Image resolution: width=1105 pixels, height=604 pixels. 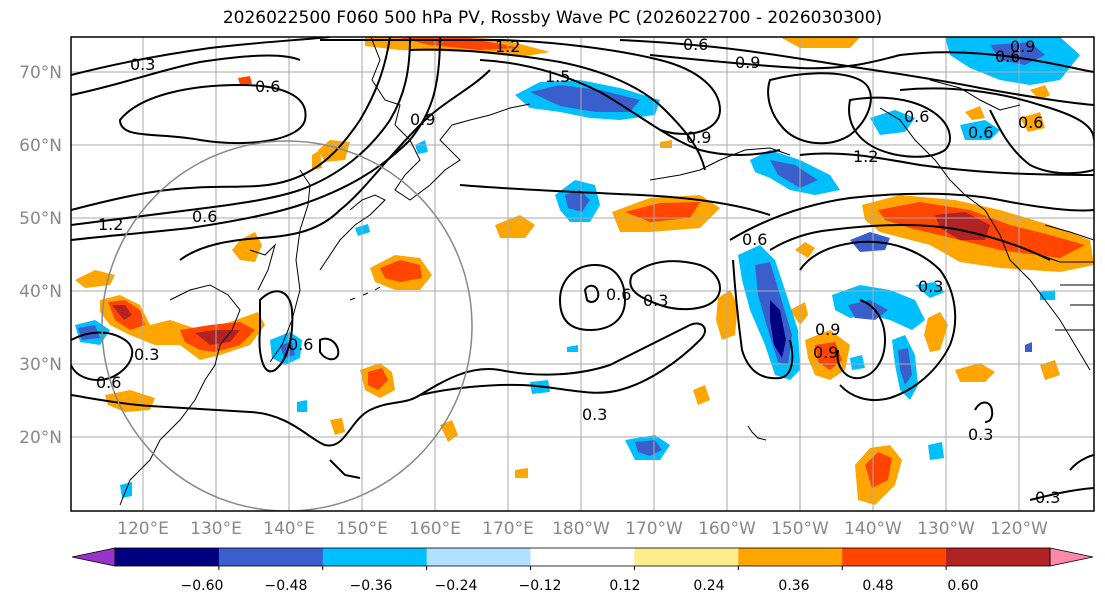 I want to click on lat-label: 40°N, so click(x=40, y=292).